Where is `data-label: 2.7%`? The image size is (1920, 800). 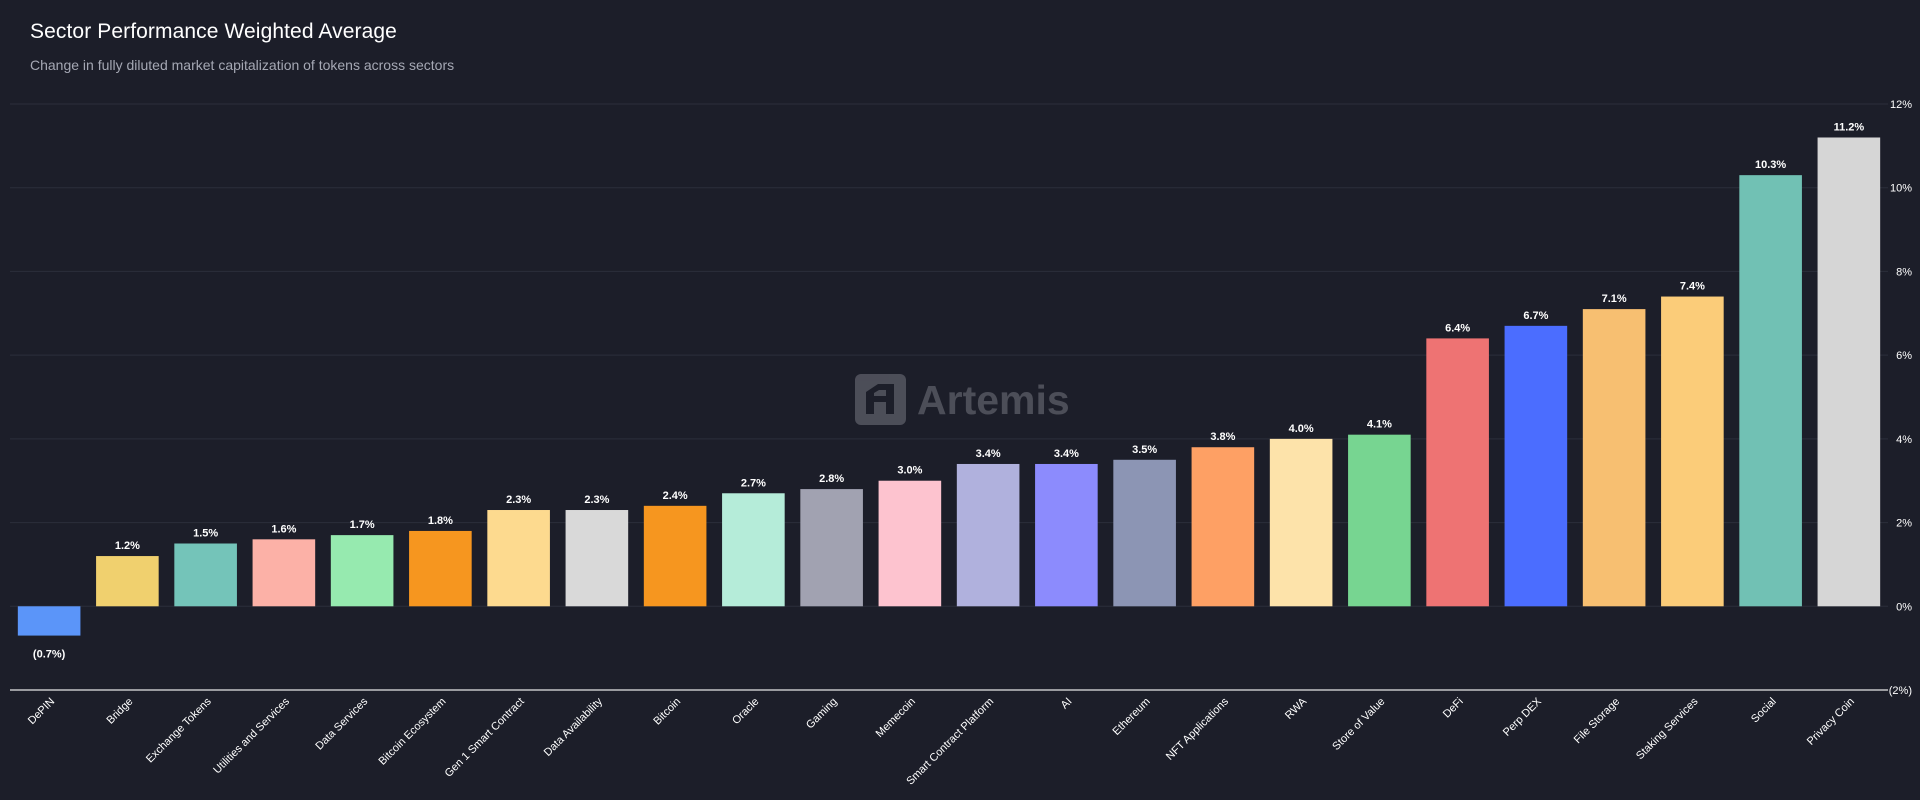 data-label: 2.7% is located at coordinates (753, 483).